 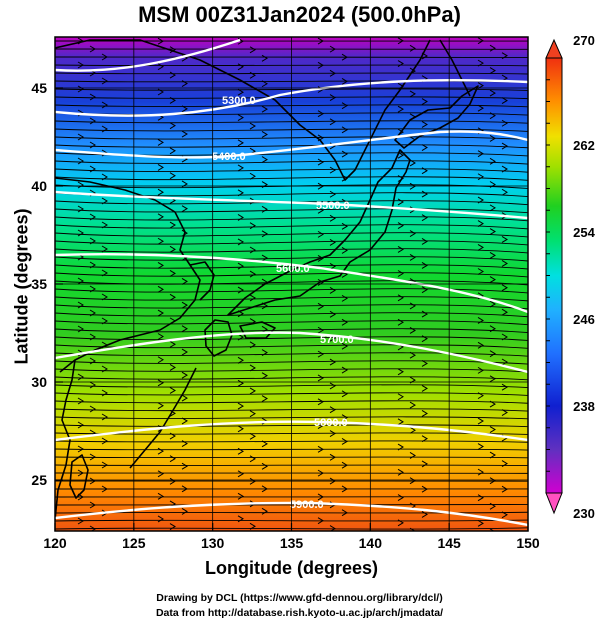 What do you see at coordinates (39, 480) in the screenshot?
I see `y-tick-label: 25` at bounding box center [39, 480].